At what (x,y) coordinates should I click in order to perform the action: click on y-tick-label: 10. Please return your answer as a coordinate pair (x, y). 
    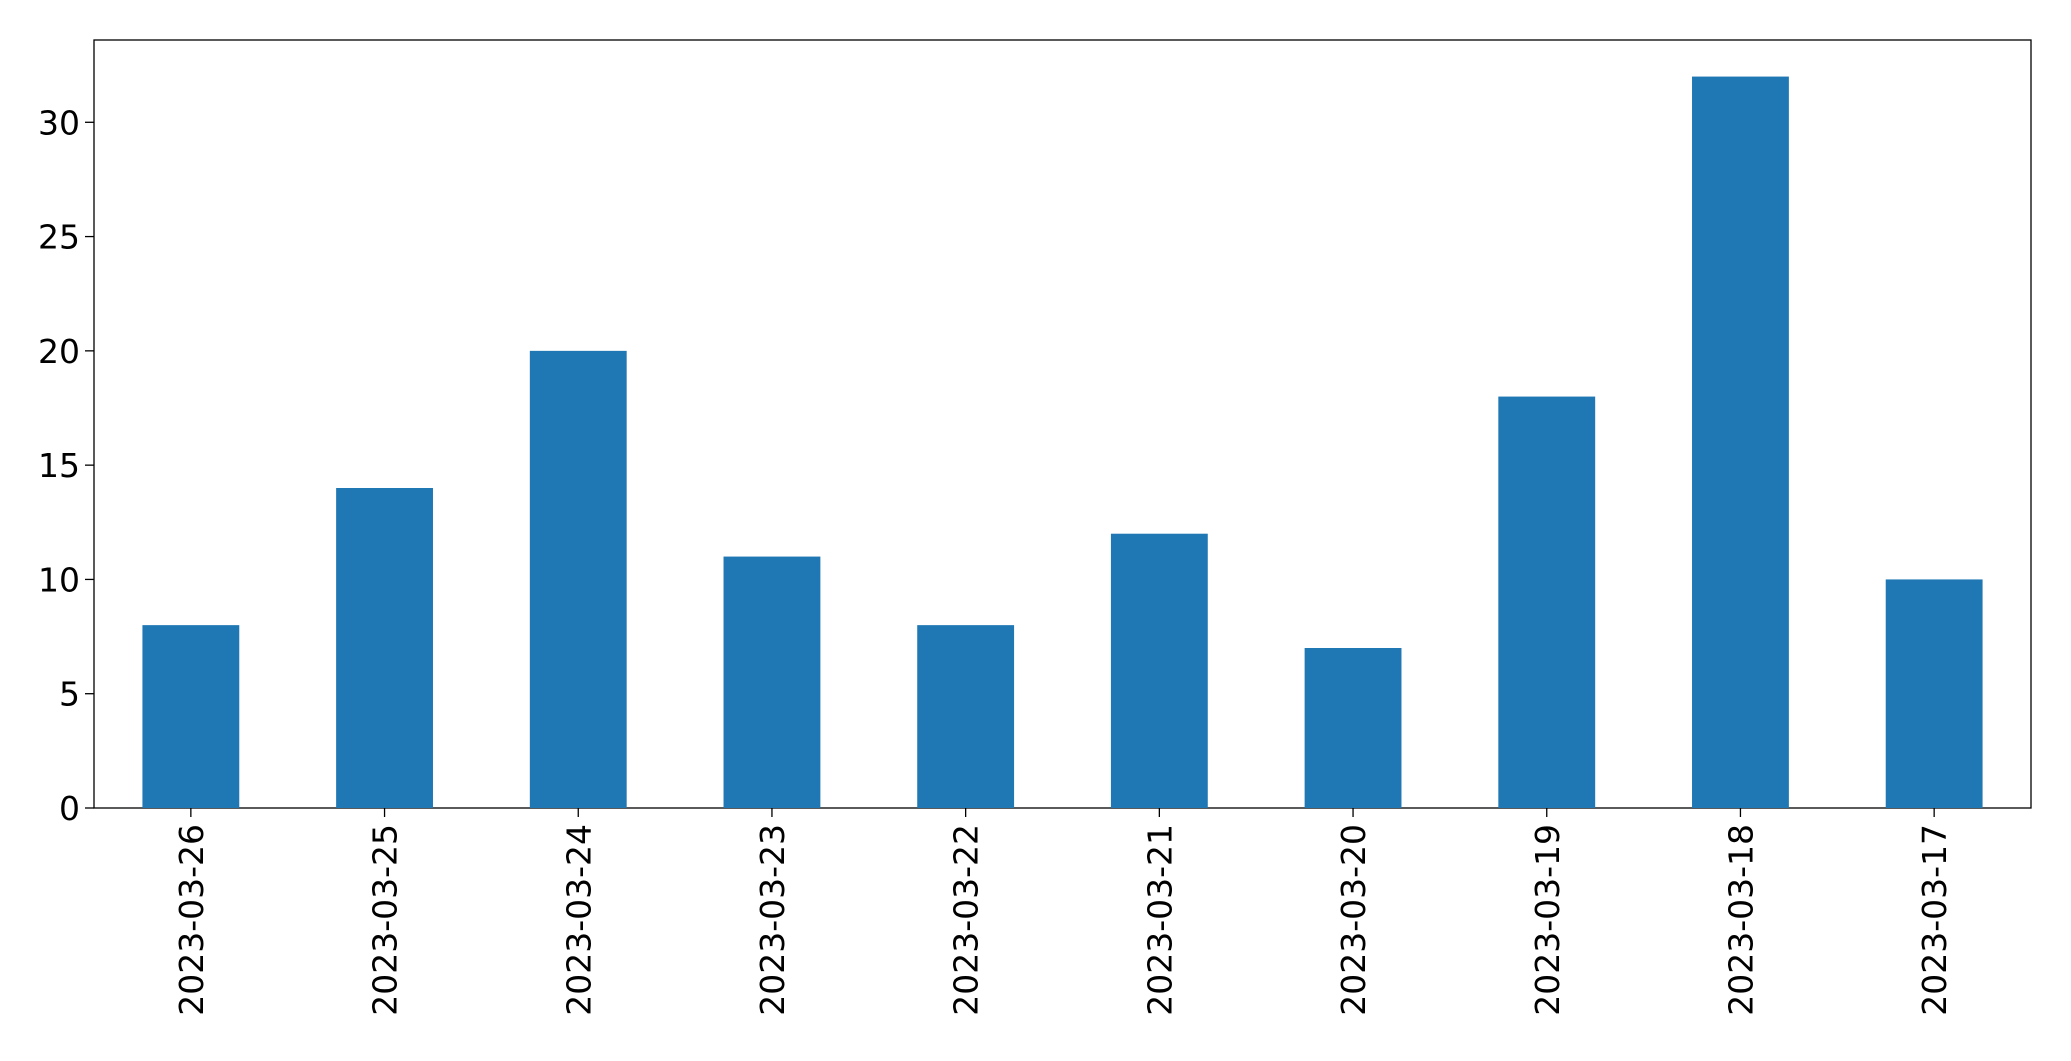
    Looking at the image, I should click on (59, 579).